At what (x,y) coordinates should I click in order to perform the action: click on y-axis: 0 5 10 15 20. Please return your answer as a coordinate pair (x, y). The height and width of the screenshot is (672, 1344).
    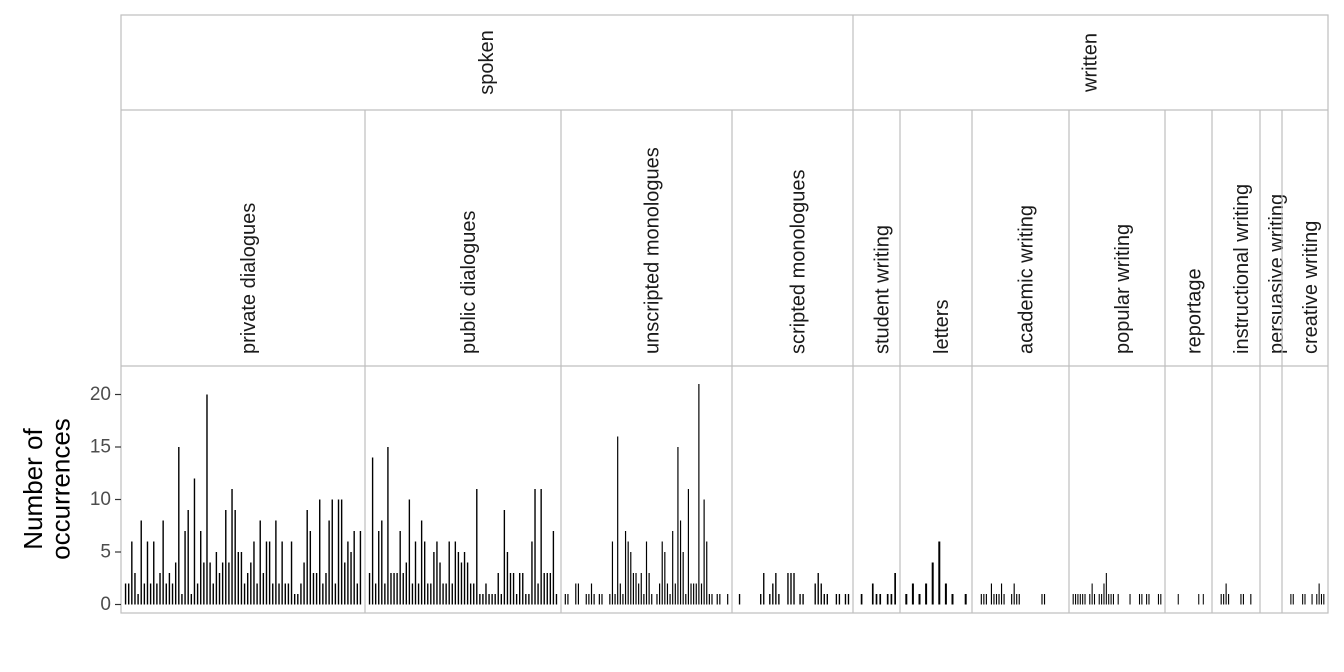
    Looking at the image, I should click on (105, 499).